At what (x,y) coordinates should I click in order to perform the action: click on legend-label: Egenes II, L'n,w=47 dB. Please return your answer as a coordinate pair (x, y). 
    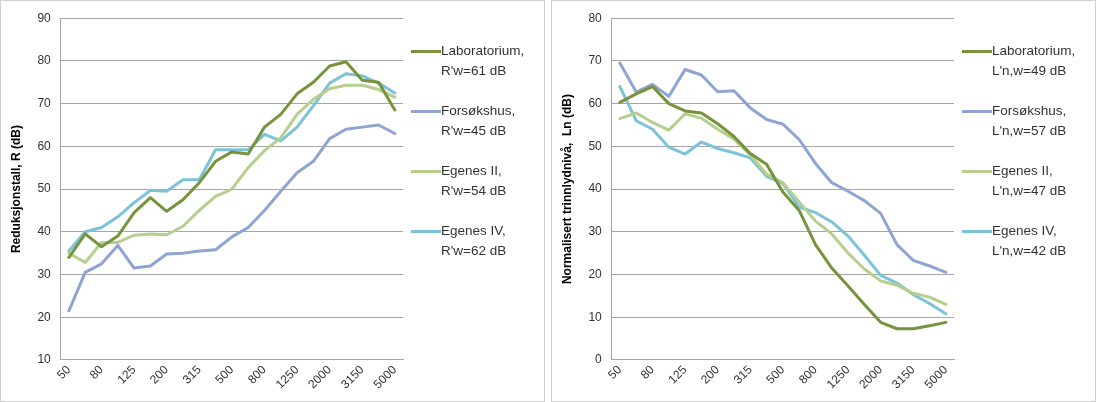
    Looking at the image, I should click on (1030, 181).